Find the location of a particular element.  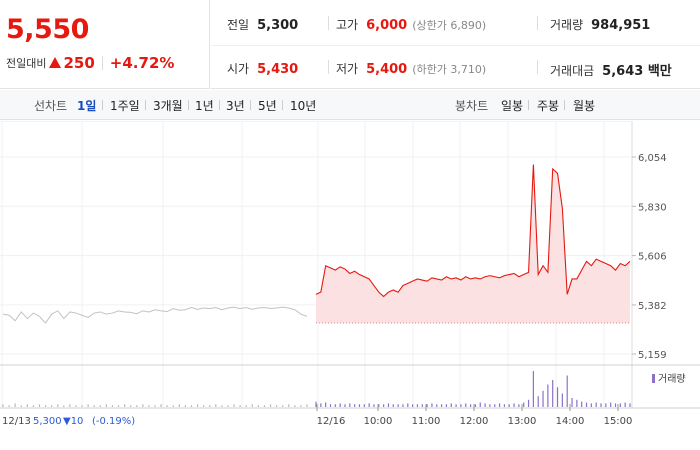

open-label: 시가 is located at coordinates (238, 69).